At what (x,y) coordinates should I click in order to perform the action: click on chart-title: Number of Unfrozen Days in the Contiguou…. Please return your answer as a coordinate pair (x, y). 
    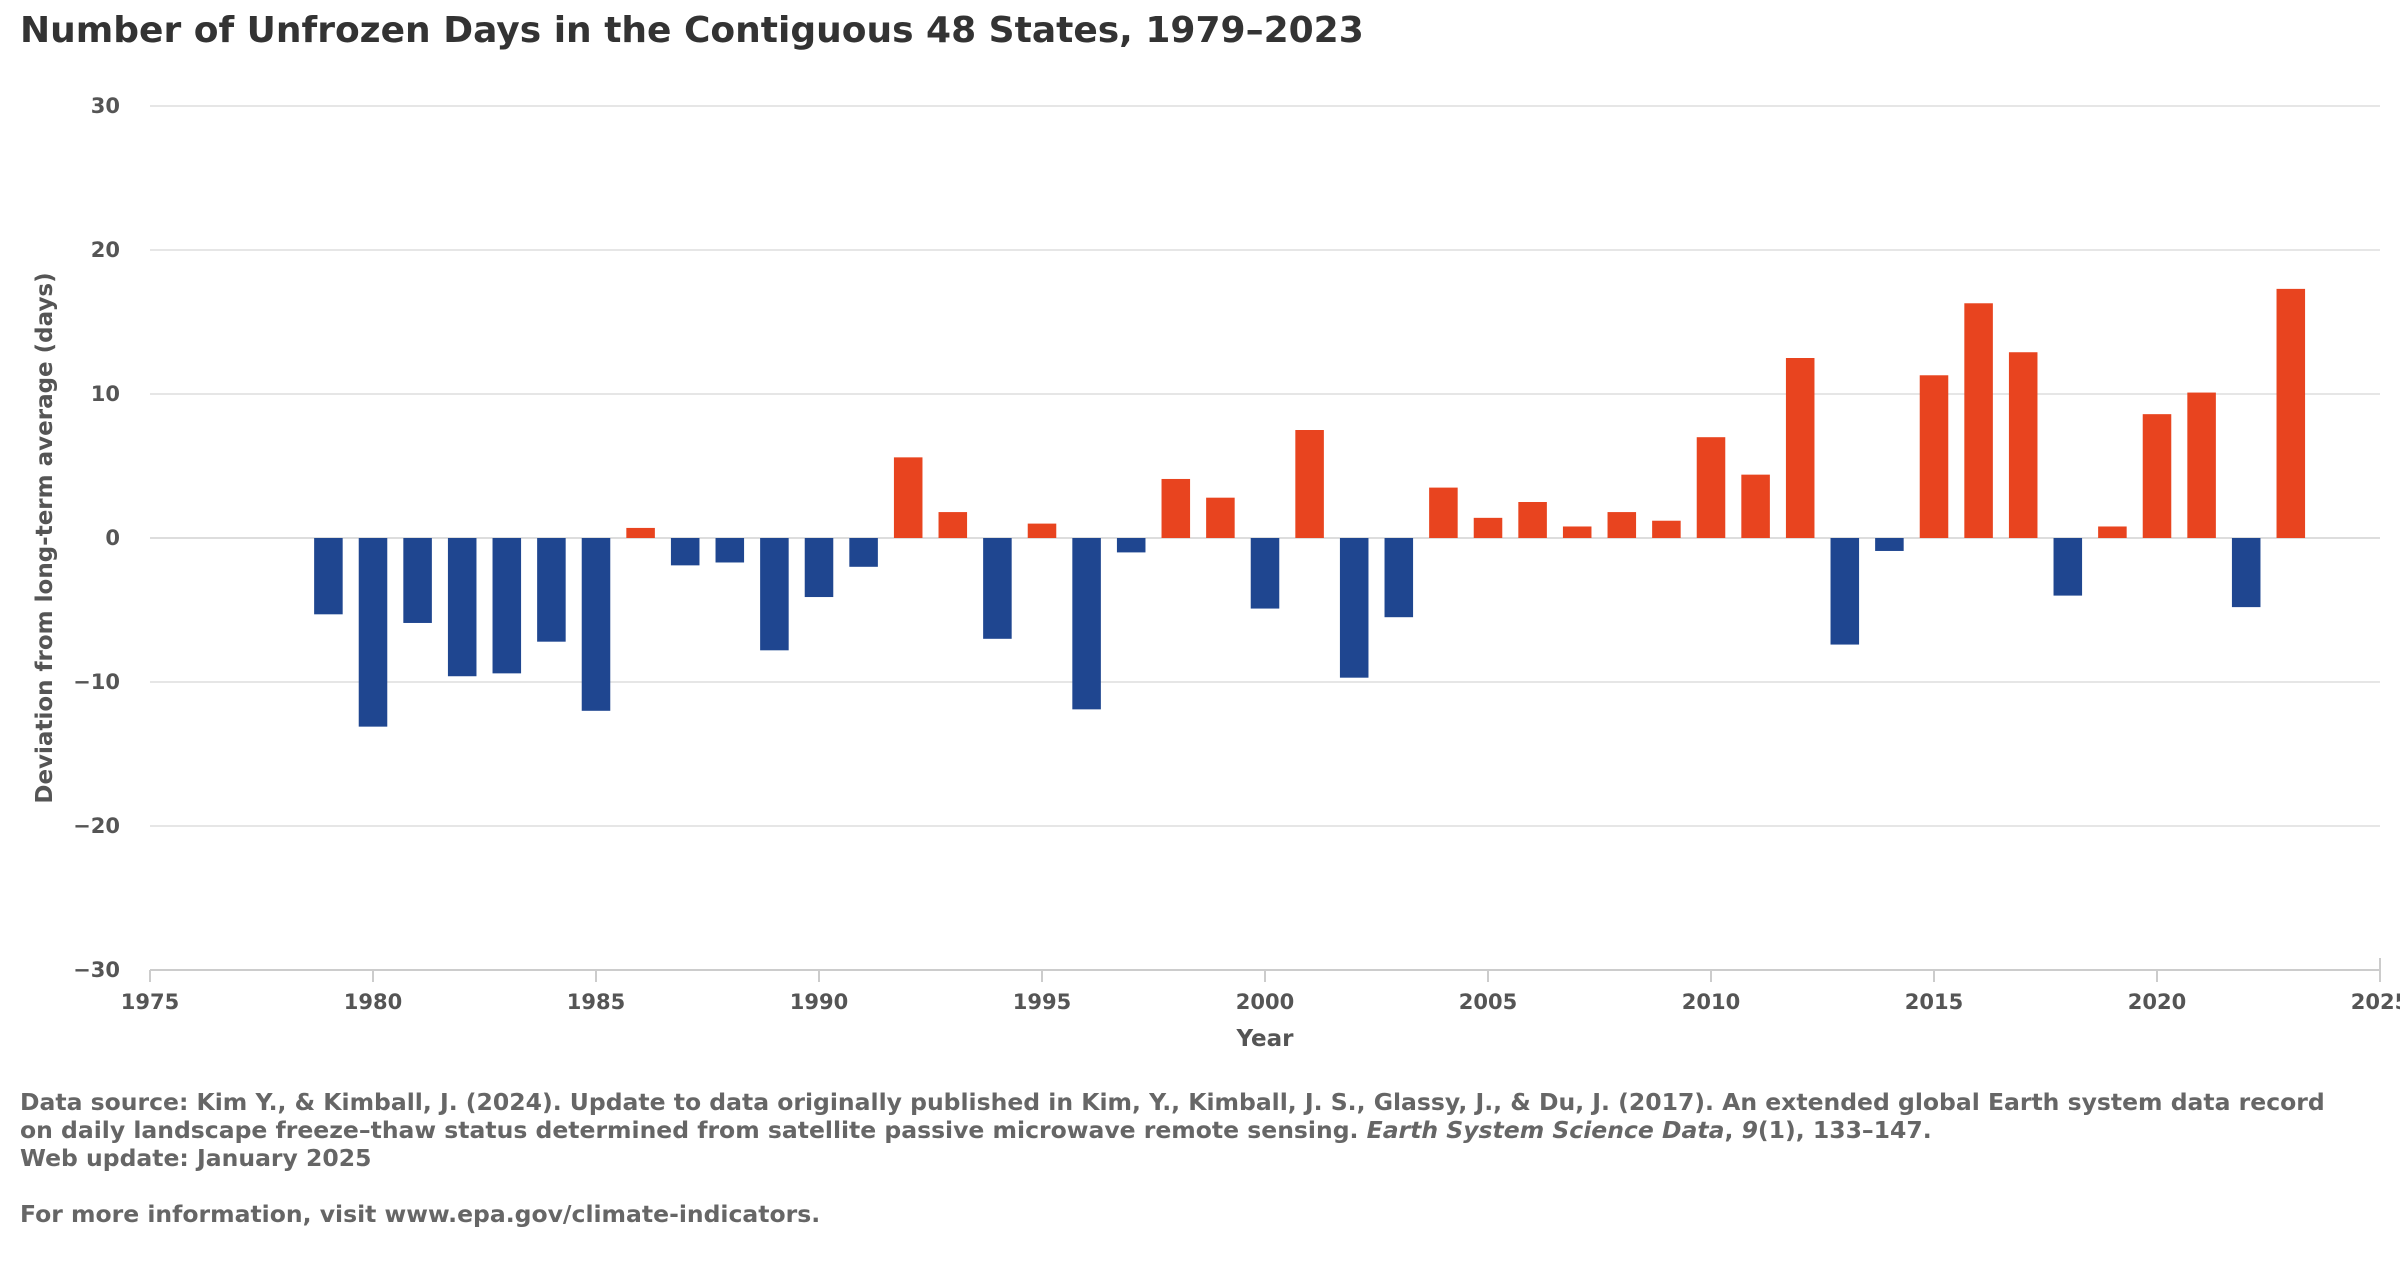
    Looking at the image, I should click on (692, 30).